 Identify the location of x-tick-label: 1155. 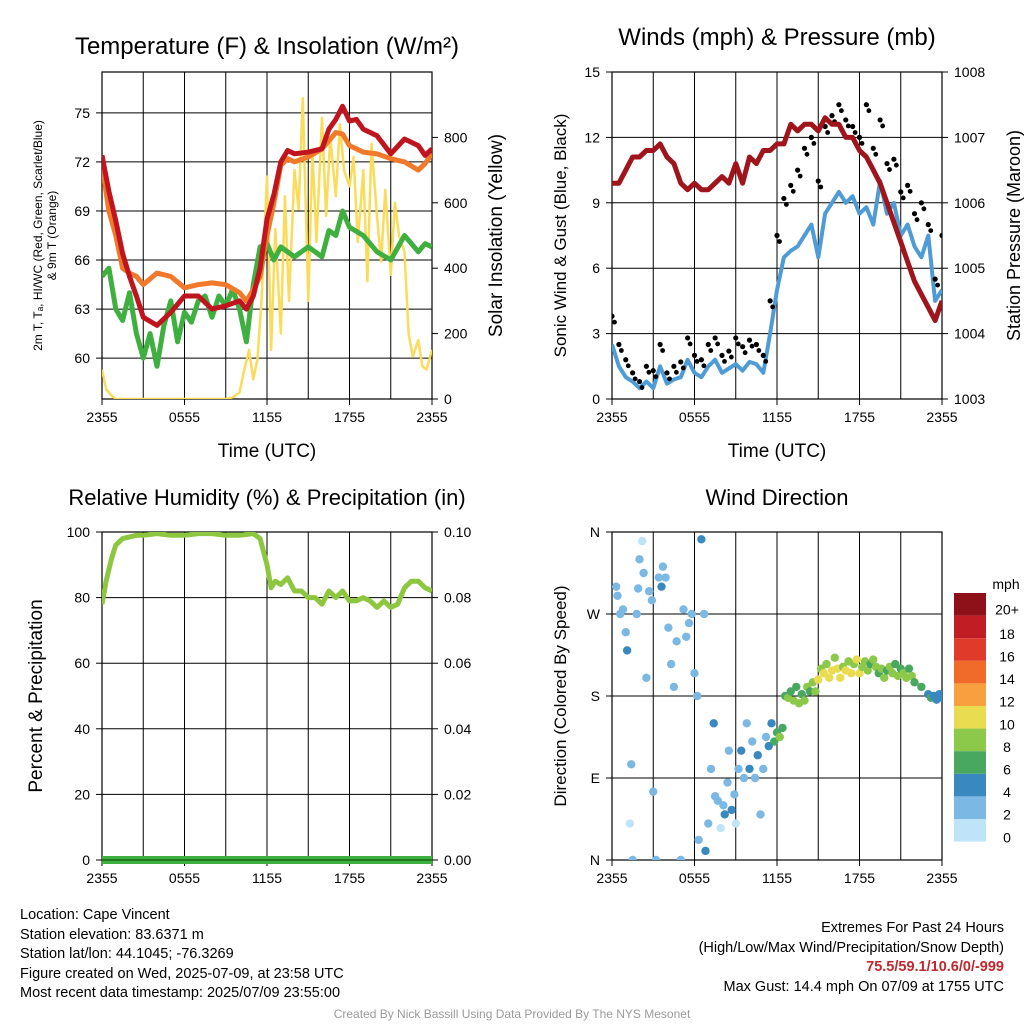
(777, 417).